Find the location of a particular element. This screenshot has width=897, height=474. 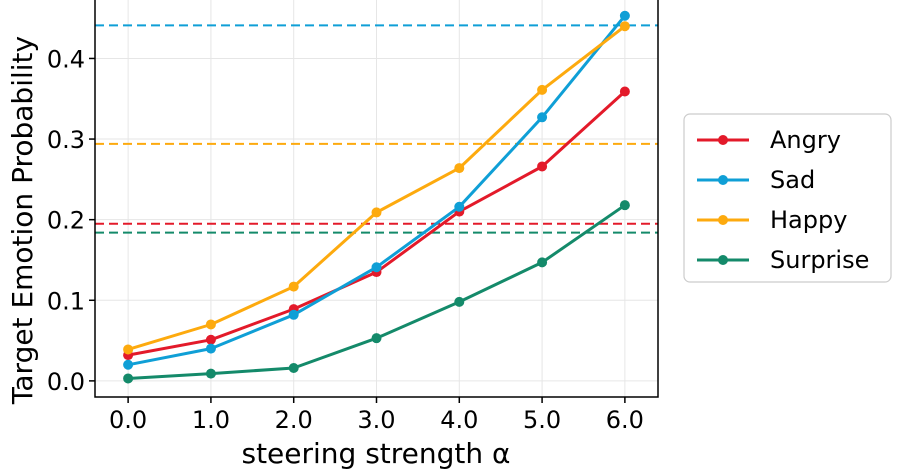

y-tick-label: 0.2 is located at coordinates (66, 221).